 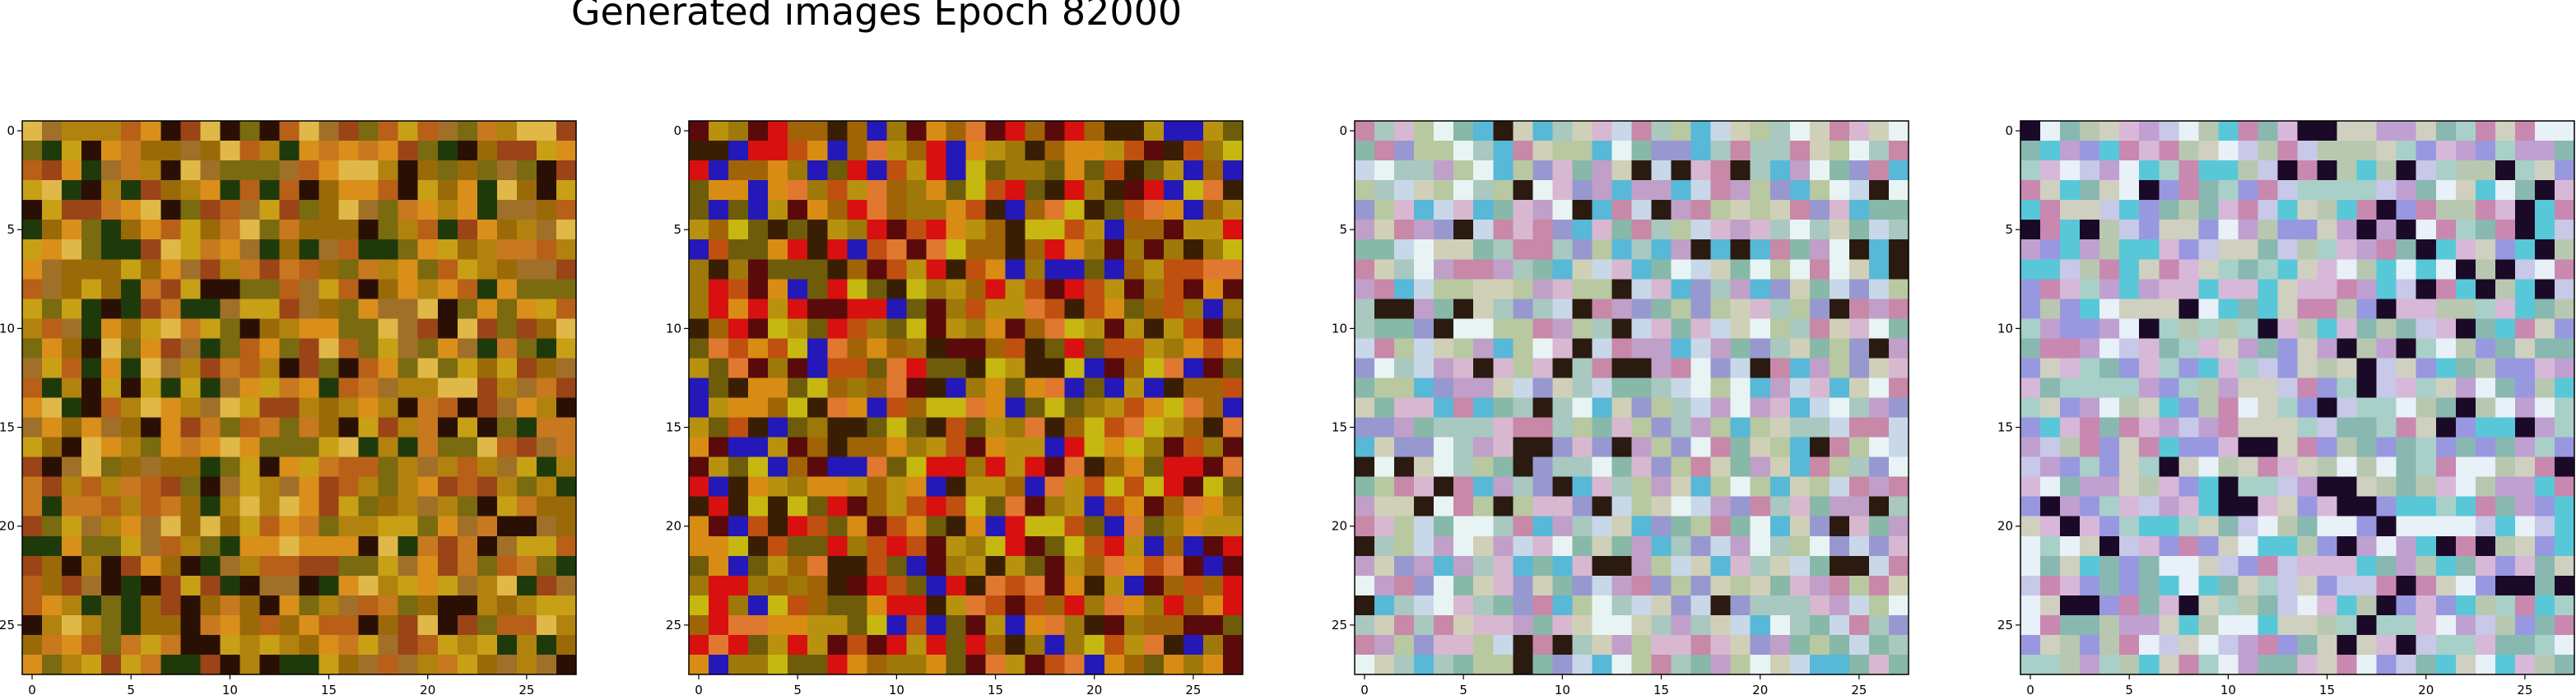 What do you see at coordinates (2005, 625) in the screenshot?
I see `y-tick-label: 25` at bounding box center [2005, 625].